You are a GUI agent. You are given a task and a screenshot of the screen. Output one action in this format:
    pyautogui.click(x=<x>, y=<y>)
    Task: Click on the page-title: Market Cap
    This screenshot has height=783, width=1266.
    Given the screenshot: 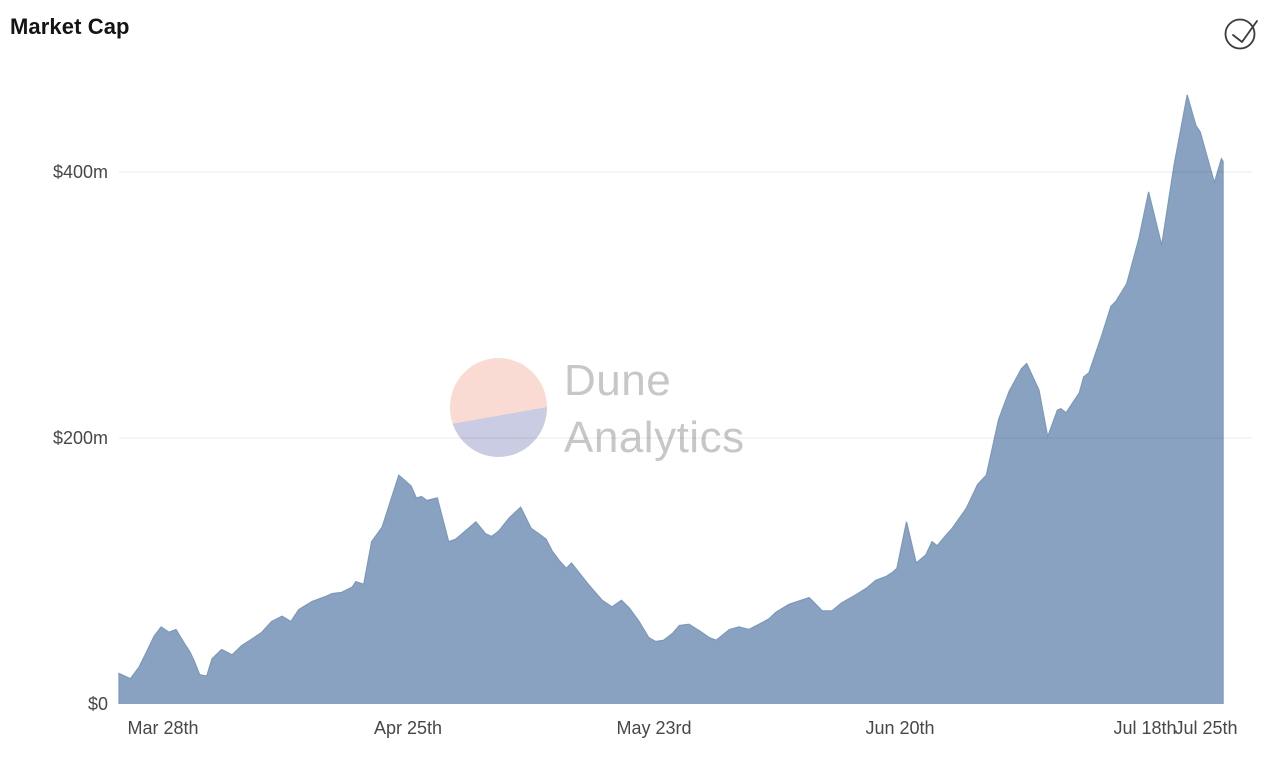 What is the action you would take?
    pyautogui.click(x=70, y=26)
    